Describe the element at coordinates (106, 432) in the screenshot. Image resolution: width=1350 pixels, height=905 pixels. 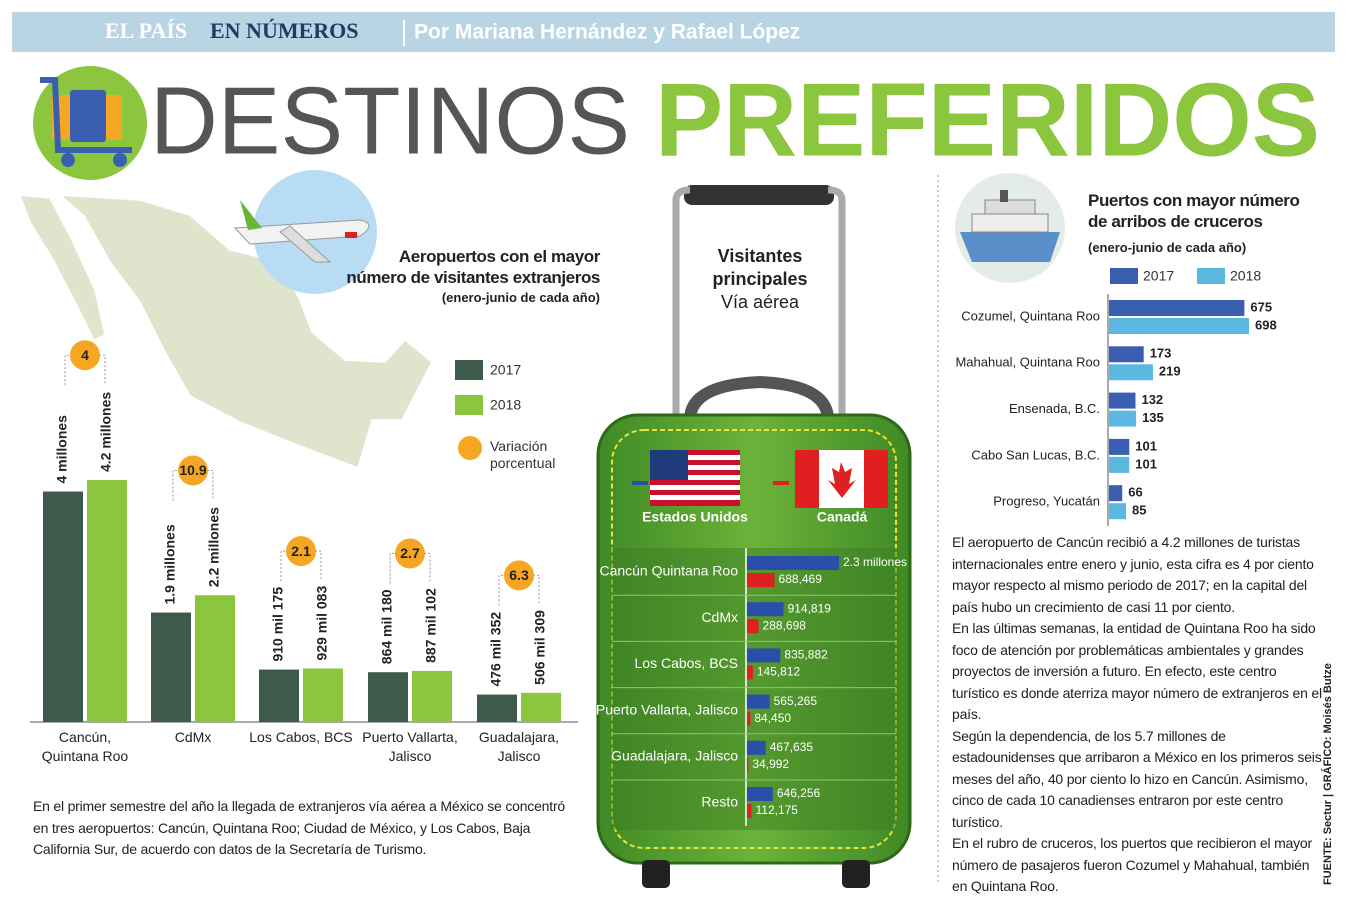
I see `value-label: 4.2 millones` at that location.